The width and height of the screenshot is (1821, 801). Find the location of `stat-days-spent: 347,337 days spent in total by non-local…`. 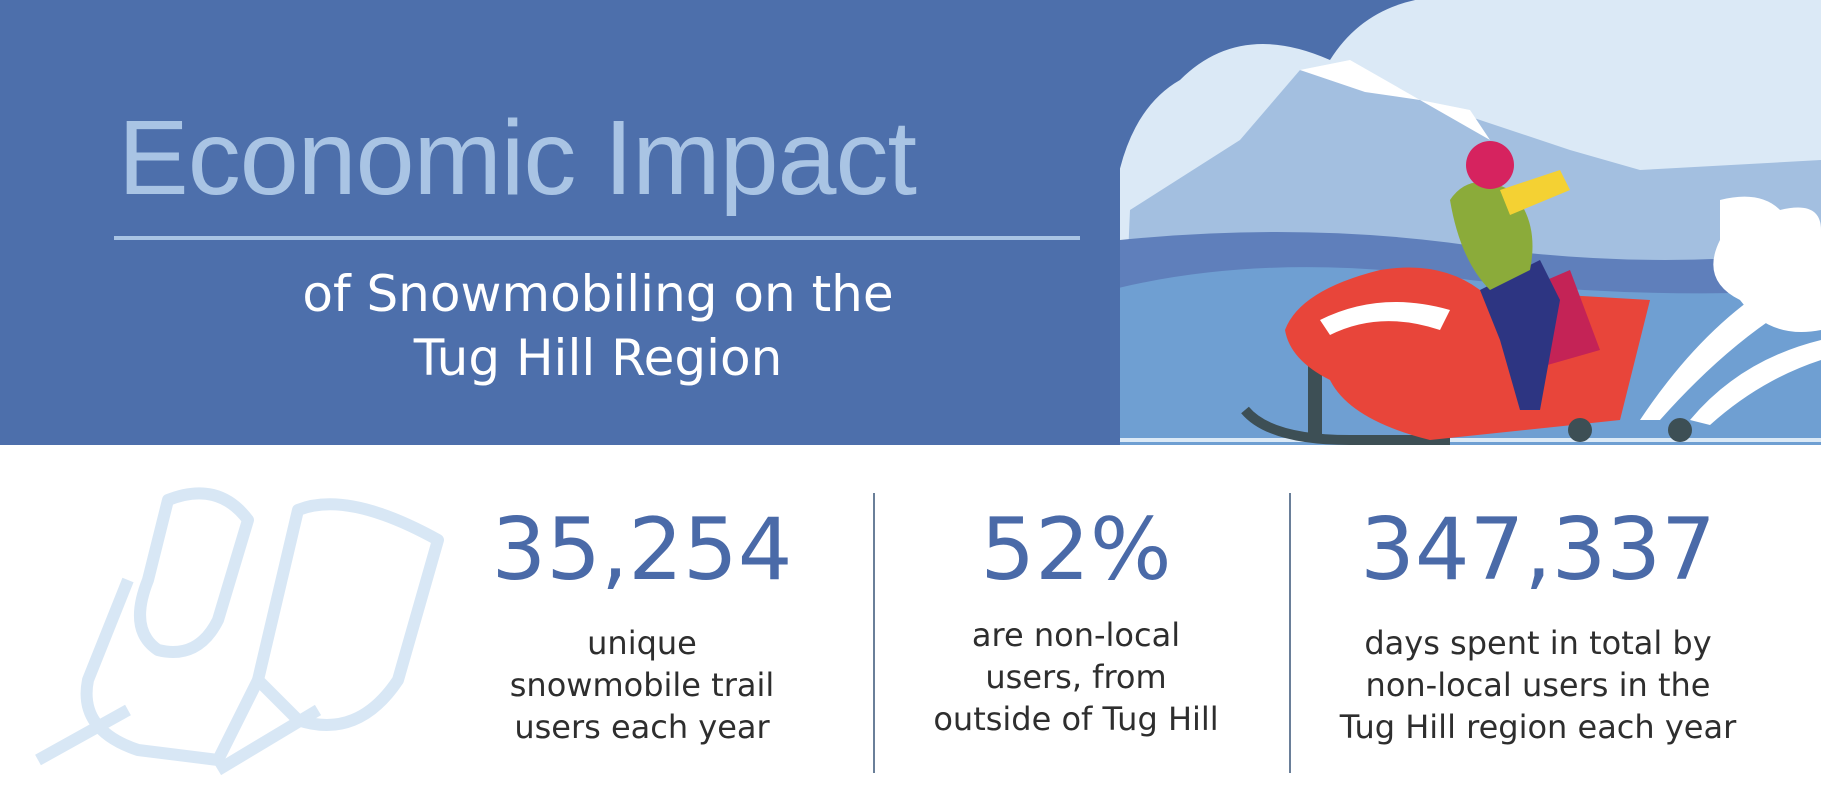

stat-days-spent: 347,337 days spent in total by non-local… is located at coordinates (1538, 624).